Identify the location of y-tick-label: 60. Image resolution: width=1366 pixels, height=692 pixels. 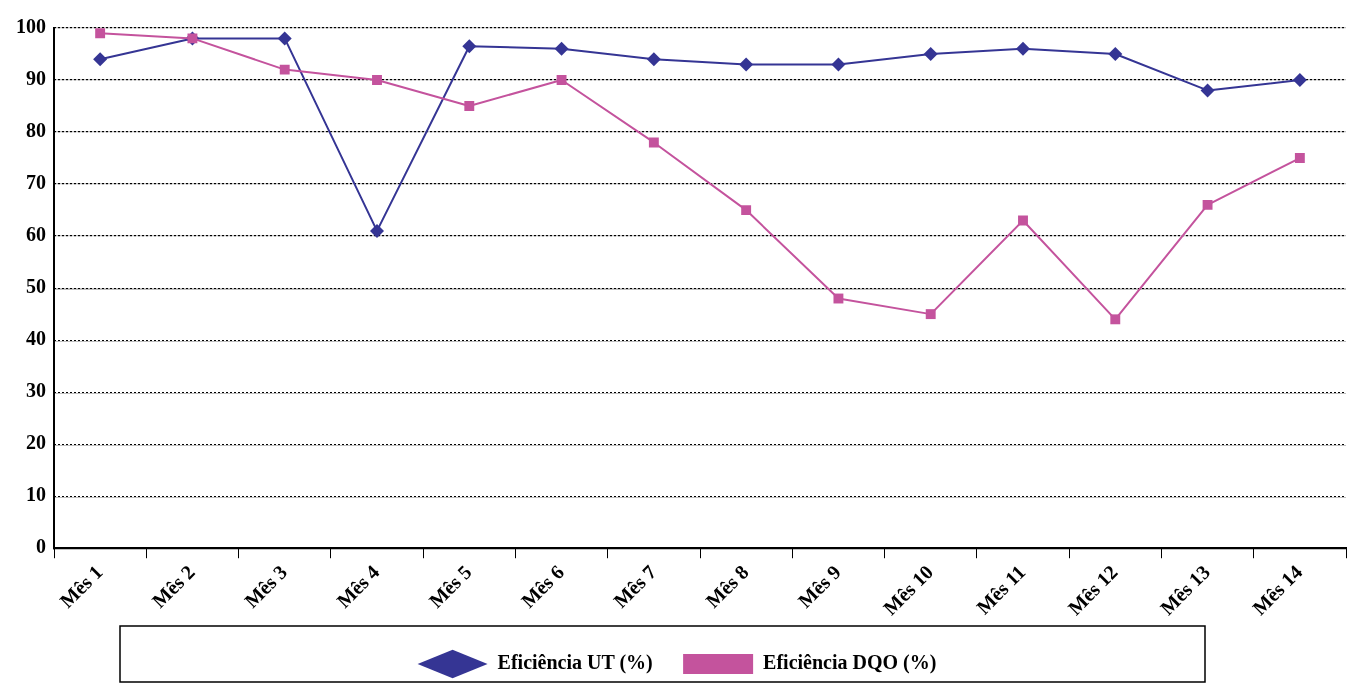
(36, 234).